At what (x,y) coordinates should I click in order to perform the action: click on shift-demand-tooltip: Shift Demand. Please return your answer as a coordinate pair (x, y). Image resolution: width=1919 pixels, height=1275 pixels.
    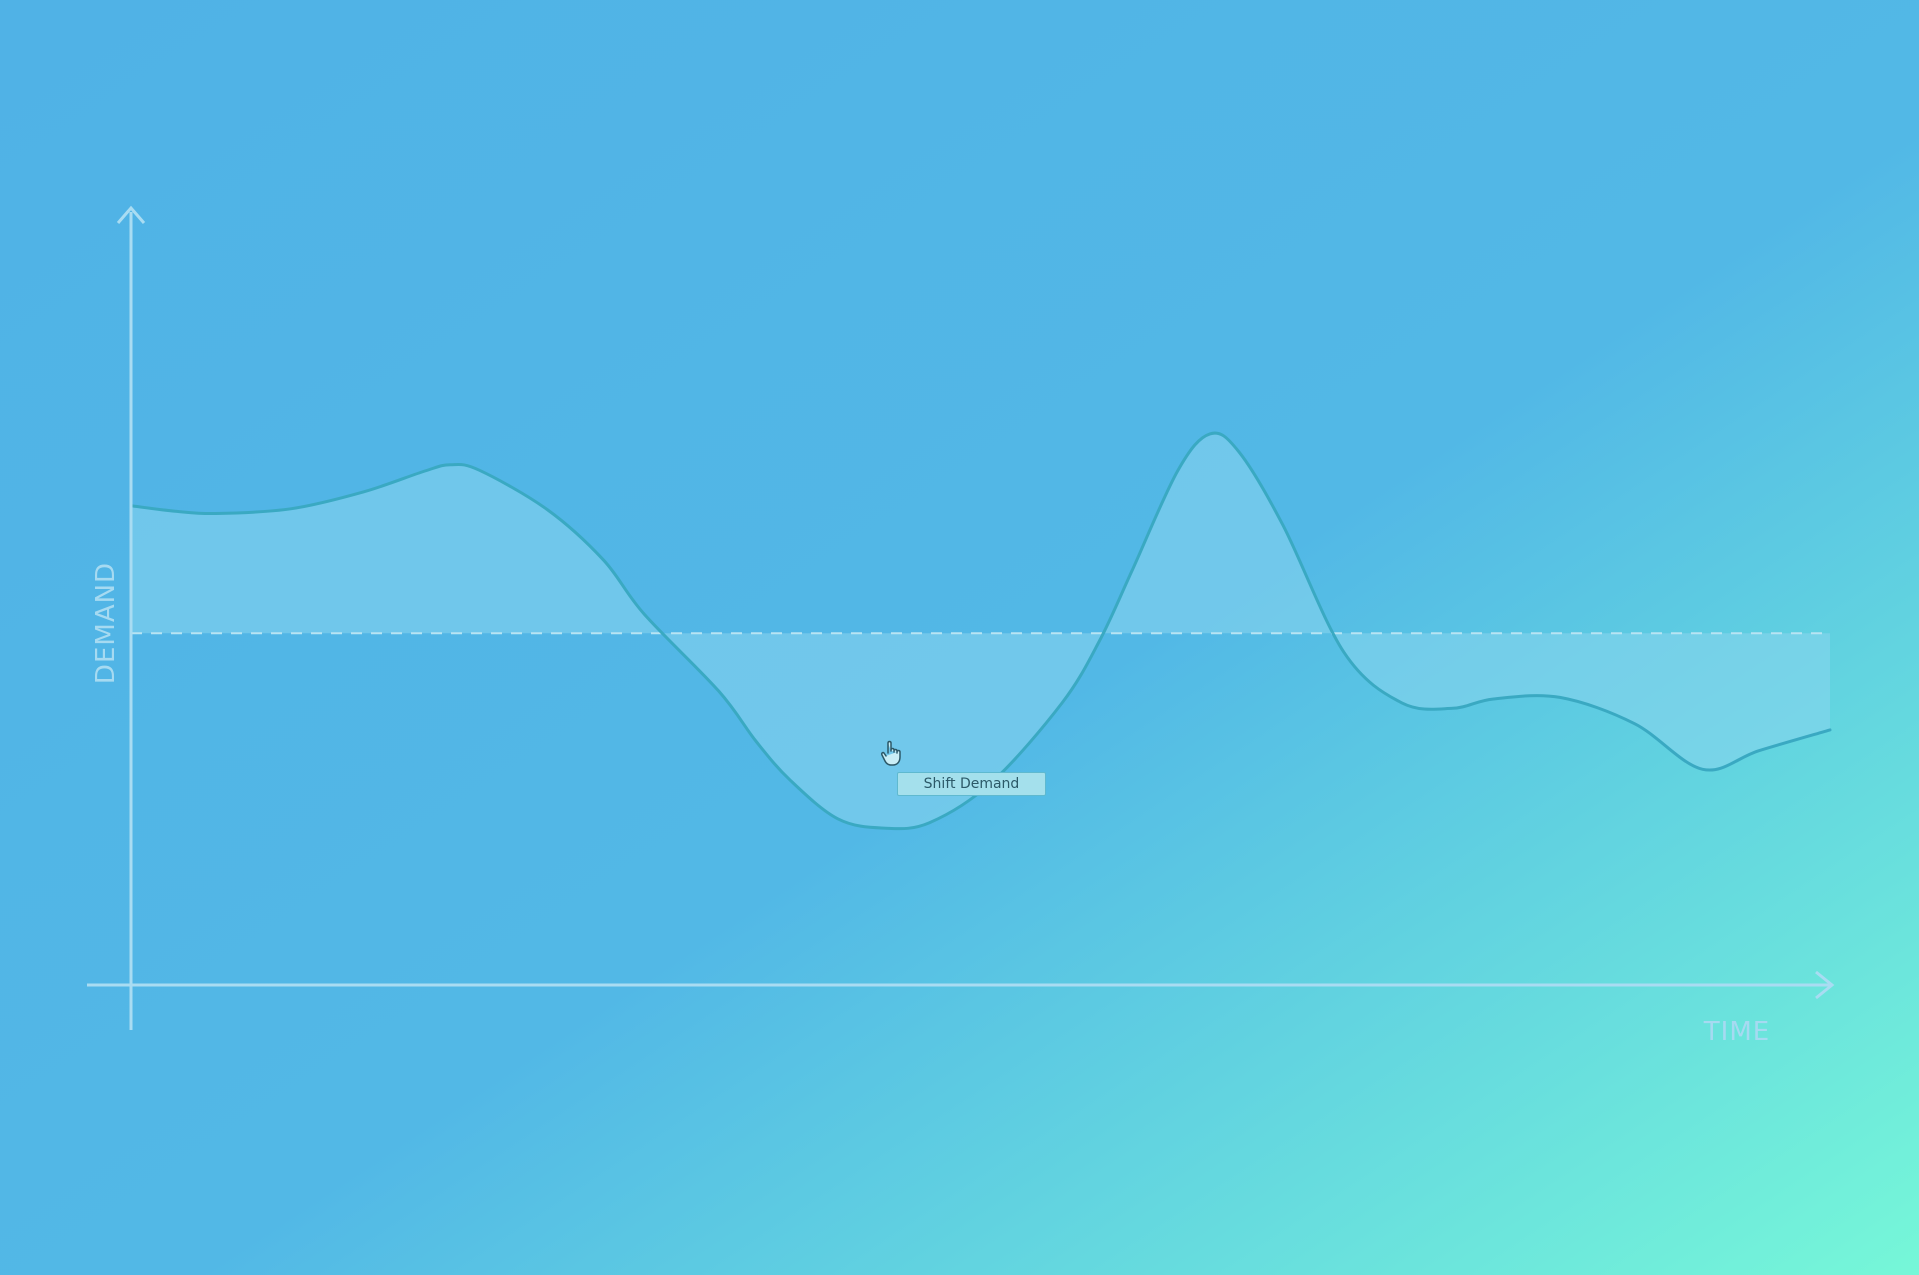
    Looking at the image, I should click on (971, 784).